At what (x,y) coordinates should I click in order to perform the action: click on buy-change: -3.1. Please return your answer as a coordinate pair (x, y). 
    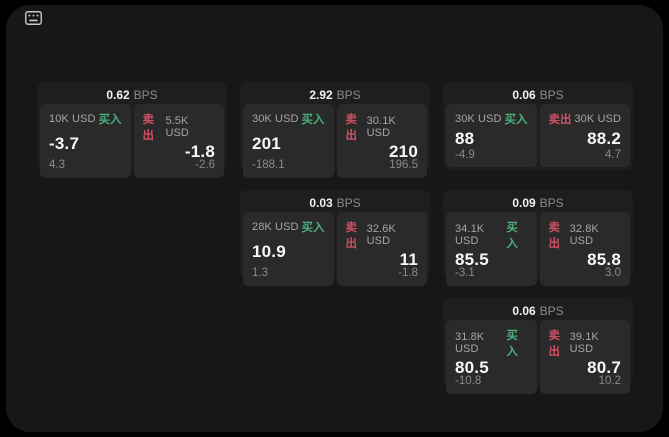
    Looking at the image, I should click on (465, 273).